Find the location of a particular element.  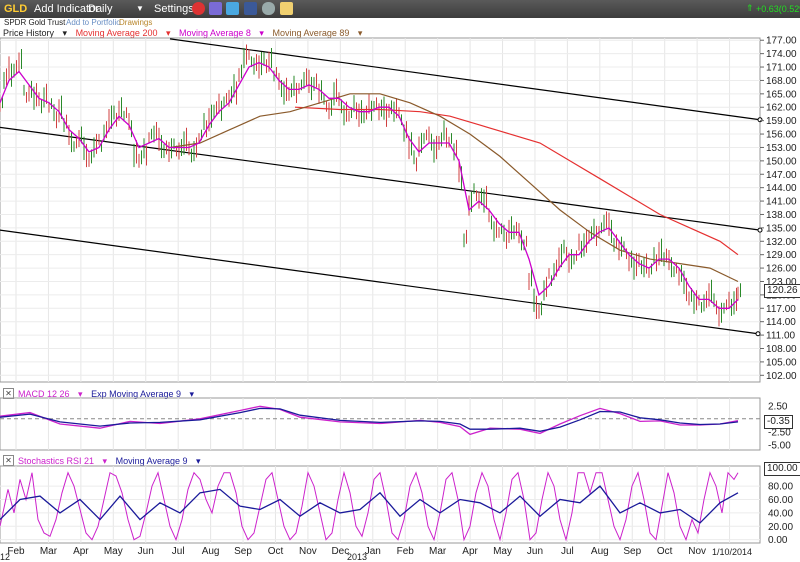

x-tick-label: Aug is located at coordinates (600, 551).